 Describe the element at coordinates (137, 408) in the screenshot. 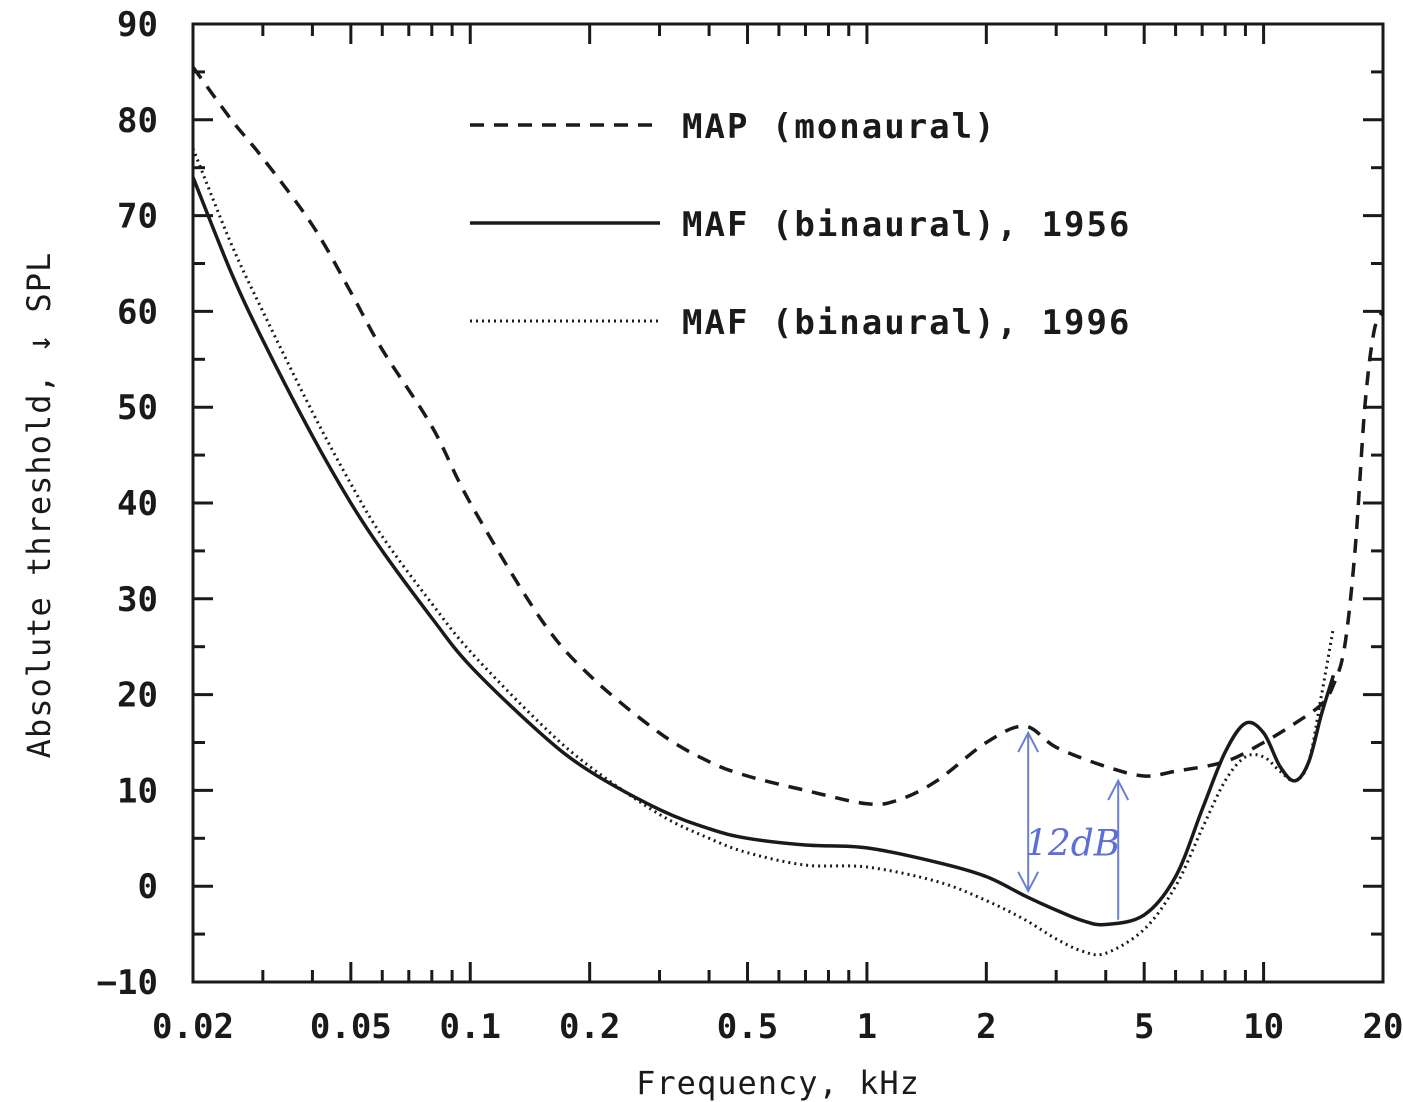

I see `y-tick-label: 50` at that location.